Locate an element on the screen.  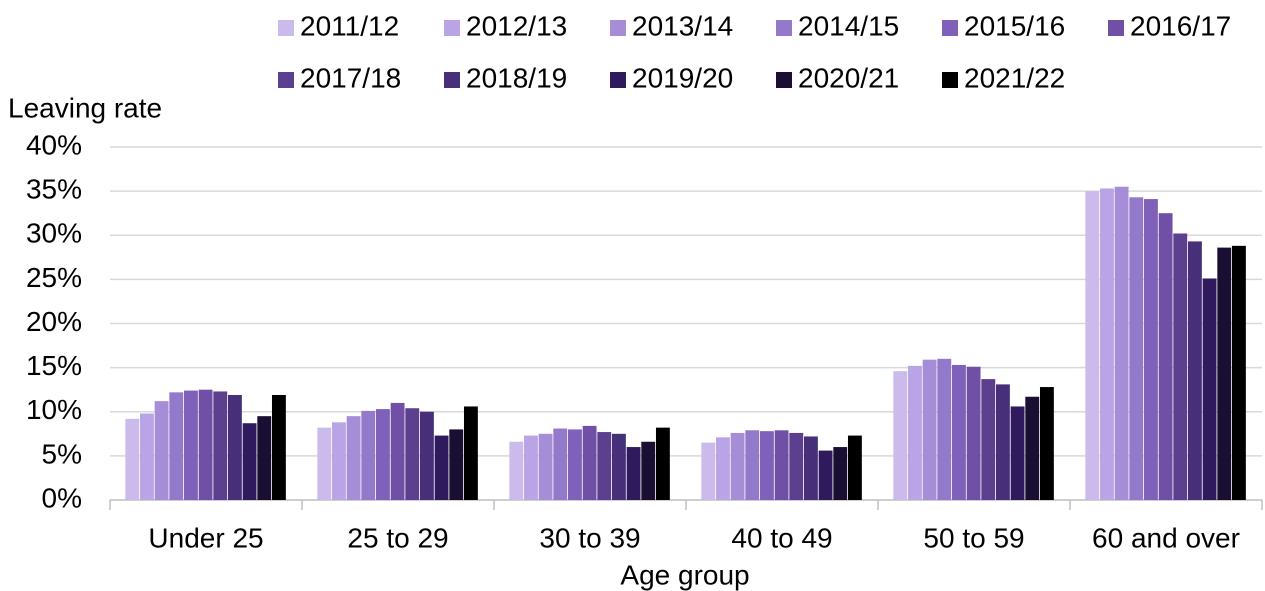
y-tick-label: 15% is located at coordinates (54, 365).